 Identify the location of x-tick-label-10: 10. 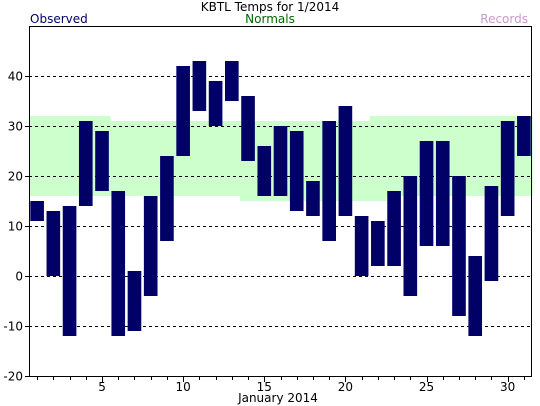
(183, 387).